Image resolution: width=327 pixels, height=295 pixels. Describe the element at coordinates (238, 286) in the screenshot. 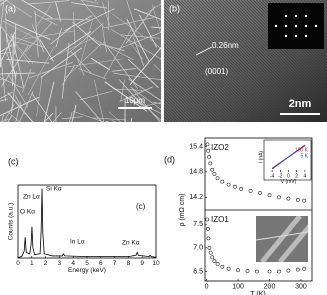

I see `x-tick-label: 100` at that location.